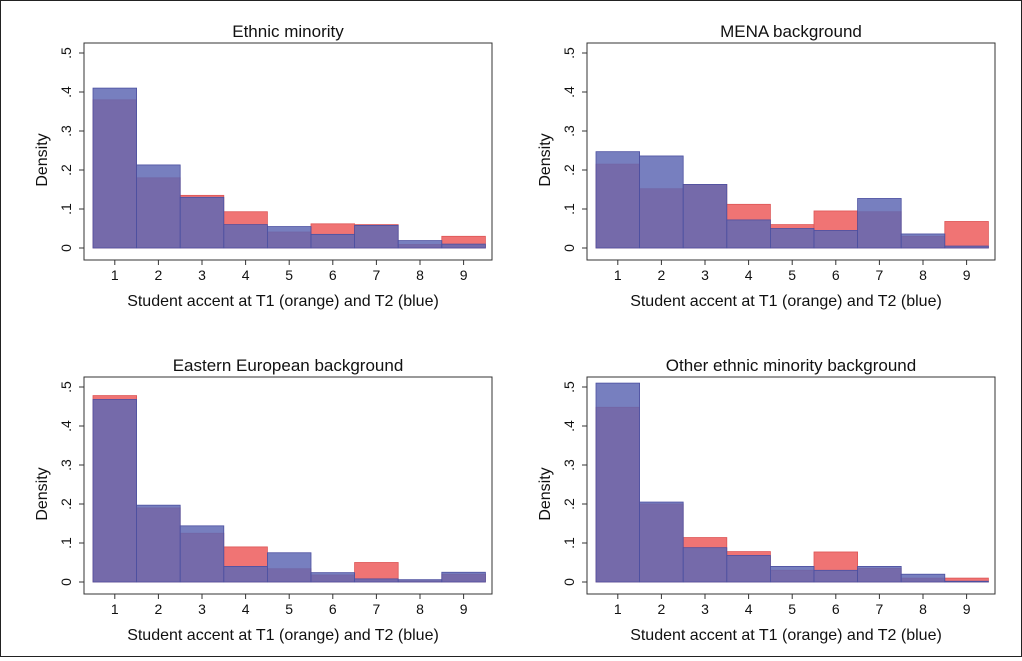 Image resolution: width=1022 pixels, height=661 pixels. Describe the element at coordinates (791, 31) in the screenshot. I see `chart-title: MENA background` at that location.